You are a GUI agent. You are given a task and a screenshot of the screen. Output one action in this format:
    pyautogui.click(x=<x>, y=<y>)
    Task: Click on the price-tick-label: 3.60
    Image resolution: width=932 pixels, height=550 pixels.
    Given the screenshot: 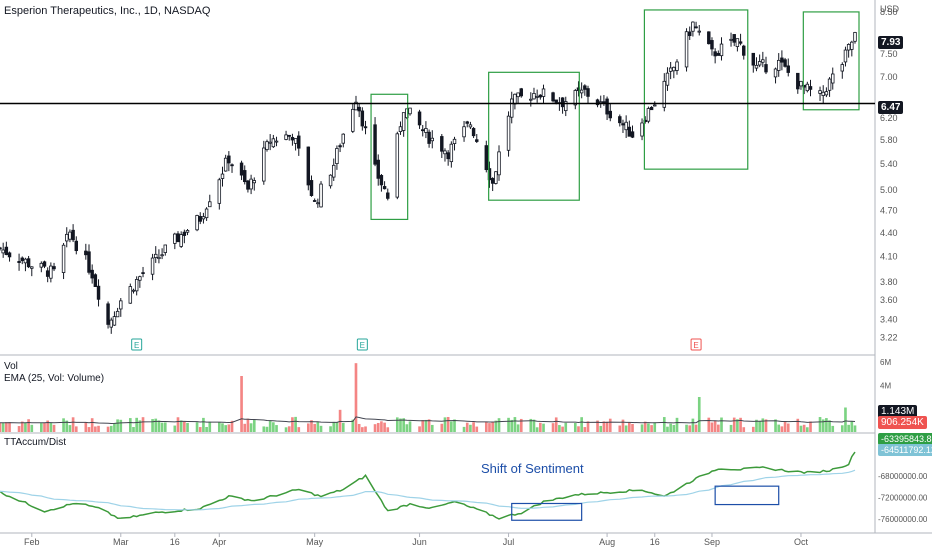 What is the action you would take?
    pyautogui.click(x=889, y=300)
    